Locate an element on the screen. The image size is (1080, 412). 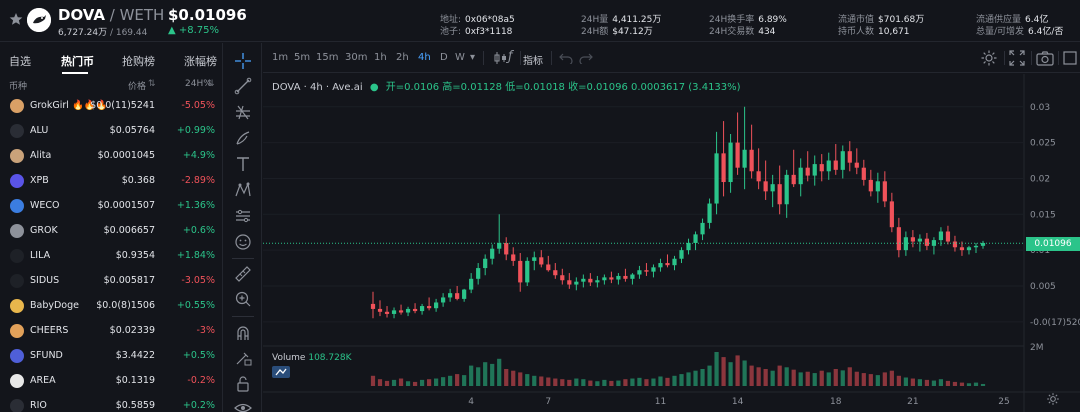
timeframe-W: W is located at coordinates (460, 57).